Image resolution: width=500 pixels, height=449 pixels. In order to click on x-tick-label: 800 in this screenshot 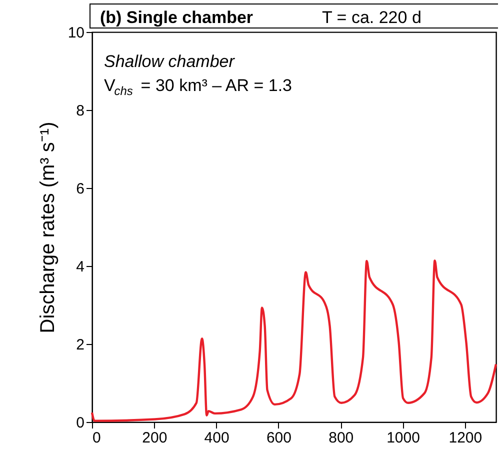, I will do `click(341, 438)`.